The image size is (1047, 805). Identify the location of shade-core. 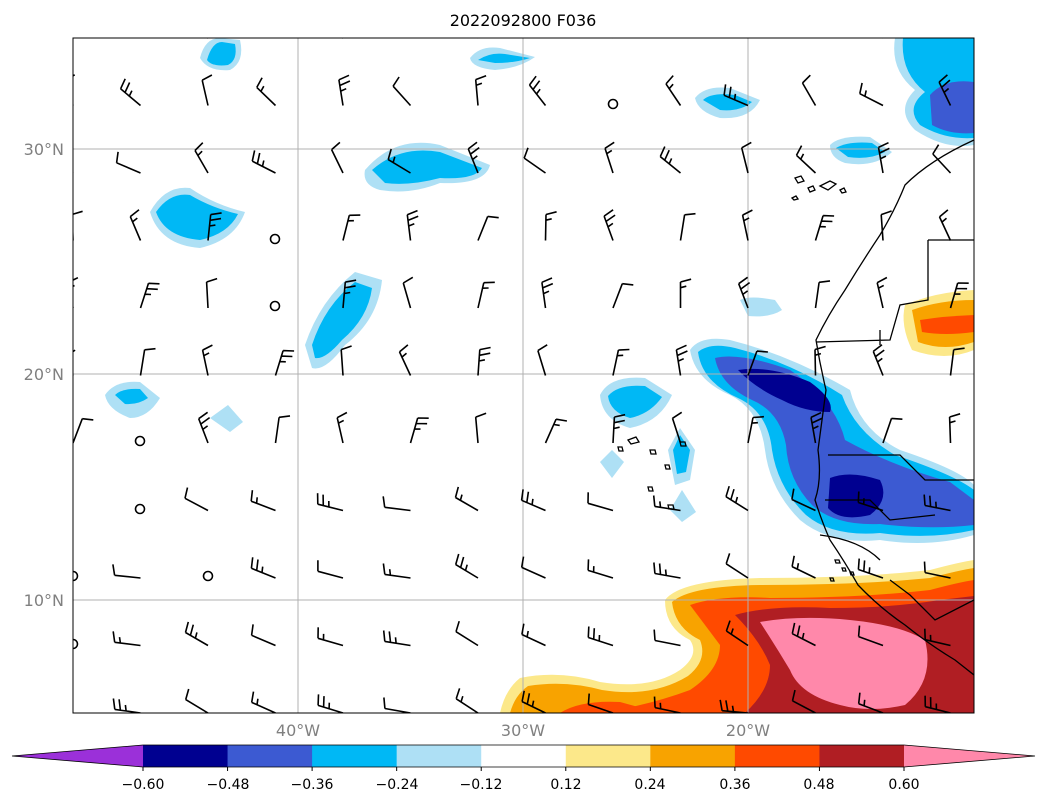
(784, 390).